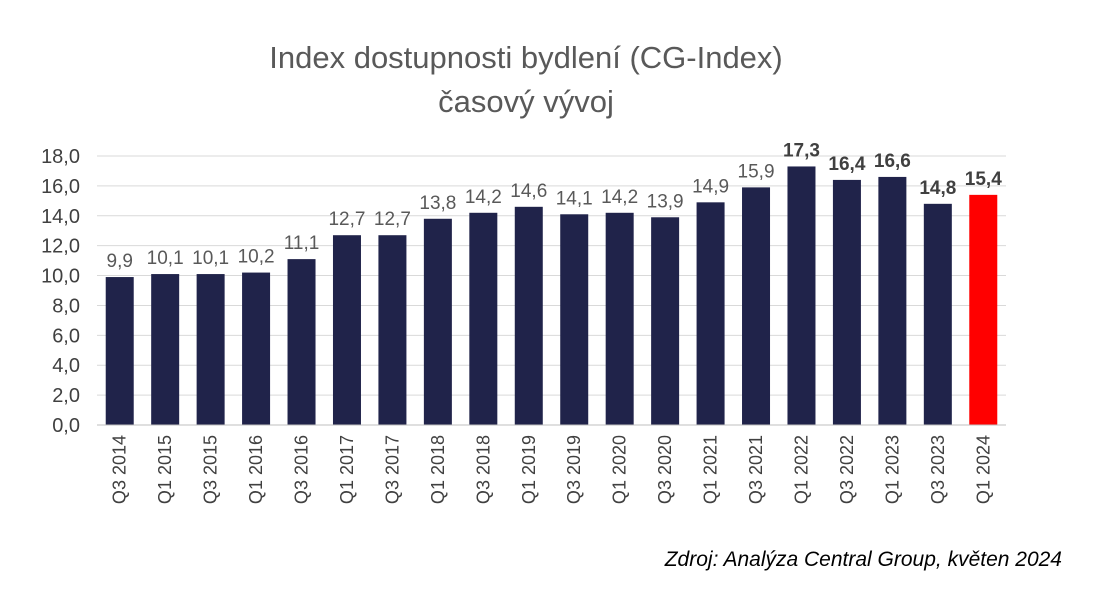 This screenshot has height=595, width=1106. What do you see at coordinates (347, 469) in the screenshot?
I see `x-tick-label: Q1 2017` at bounding box center [347, 469].